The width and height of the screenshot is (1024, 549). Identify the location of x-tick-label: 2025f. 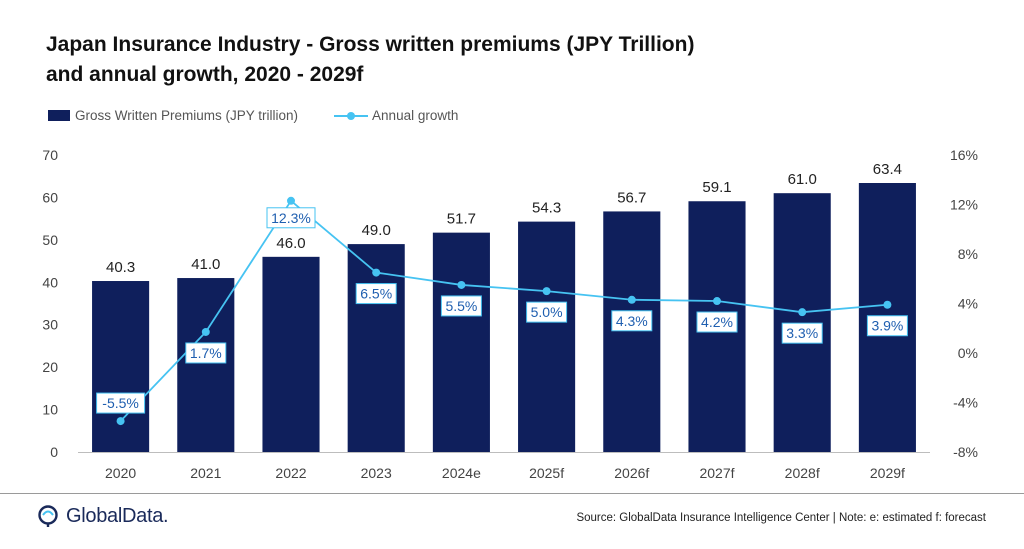
(546, 473).